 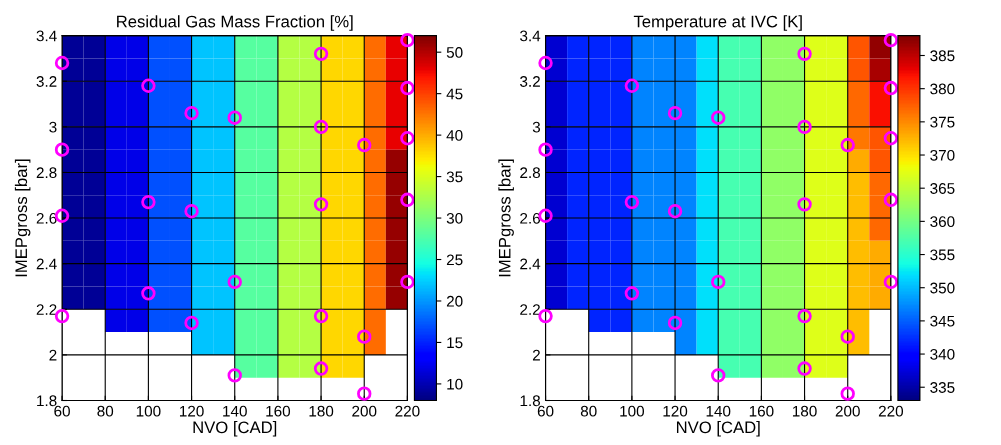 I want to click on color-bar-label: 380, so click(x=942, y=89).